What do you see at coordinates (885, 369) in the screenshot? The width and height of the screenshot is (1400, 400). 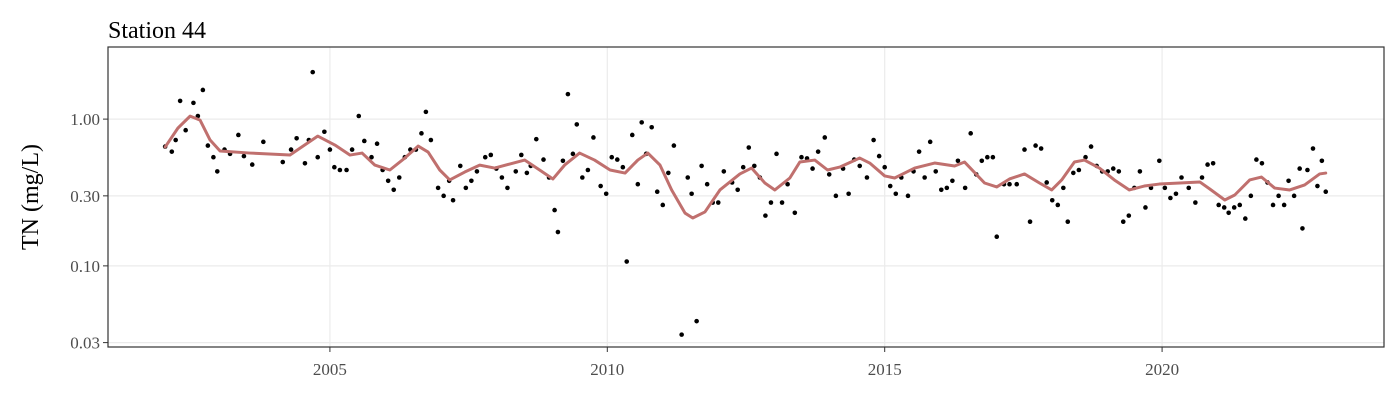 I see `x-tick-label: 2015` at bounding box center [885, 369].